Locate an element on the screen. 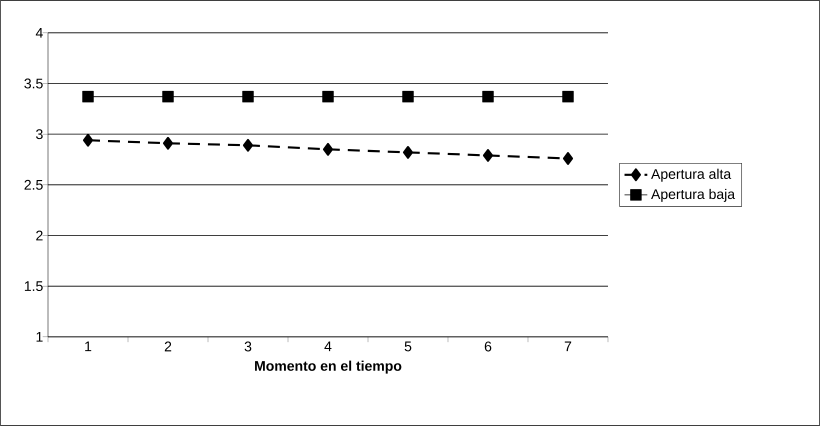  y-tick-label: 1.5 is located at coordinates (33, 286).